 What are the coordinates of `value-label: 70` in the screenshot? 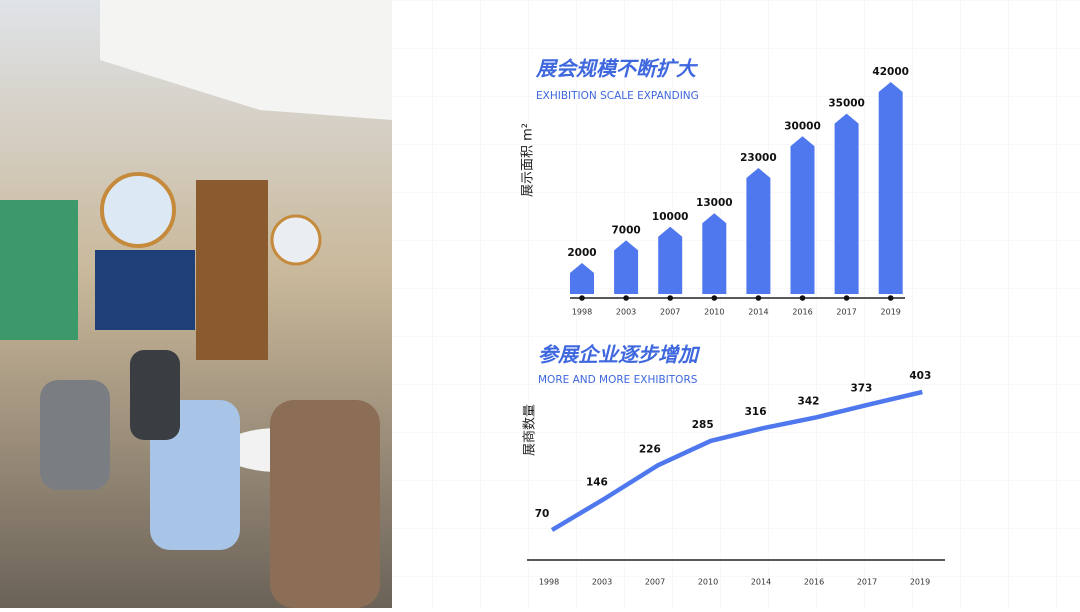 It's located at (542, 514).